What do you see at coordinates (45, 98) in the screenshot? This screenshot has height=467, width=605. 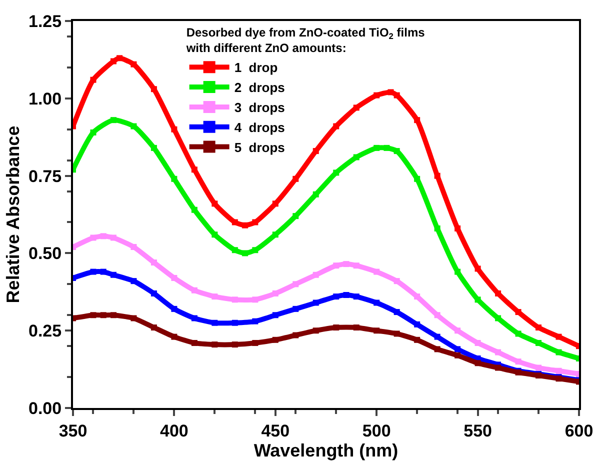 I see `y-tick-label: 1.00` at bounding box center [45, 98].